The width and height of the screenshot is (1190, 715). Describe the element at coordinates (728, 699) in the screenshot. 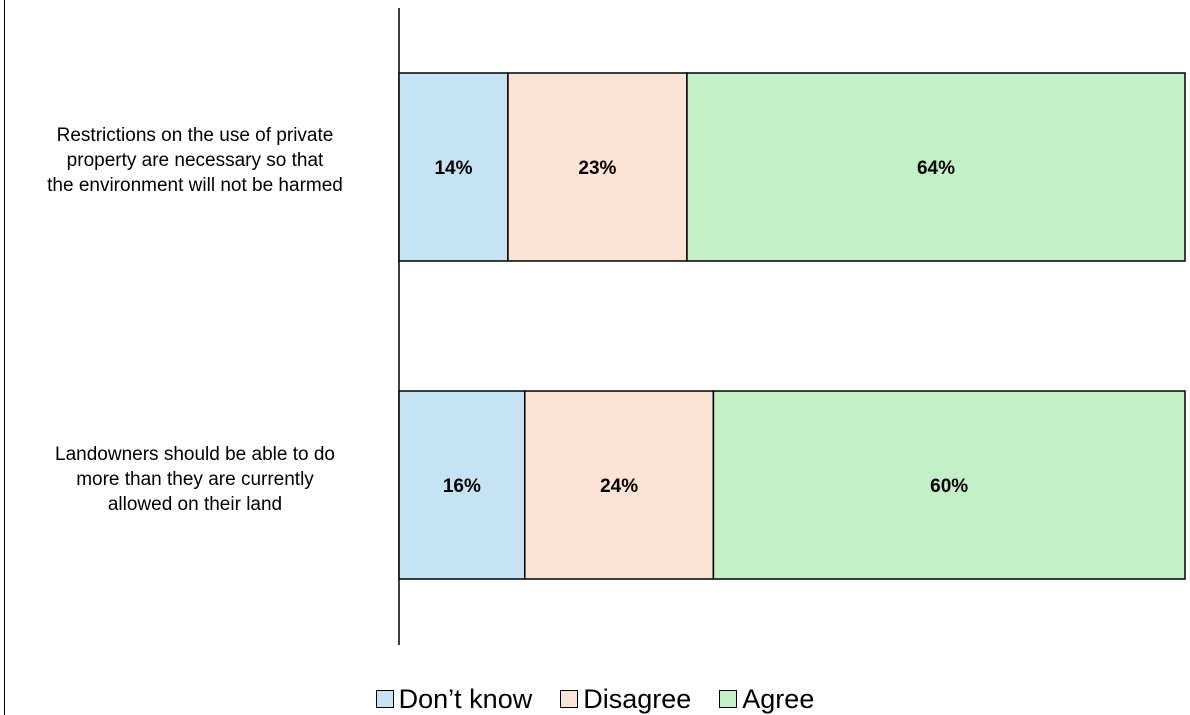

I see `legend-swatch-agree` at that location.